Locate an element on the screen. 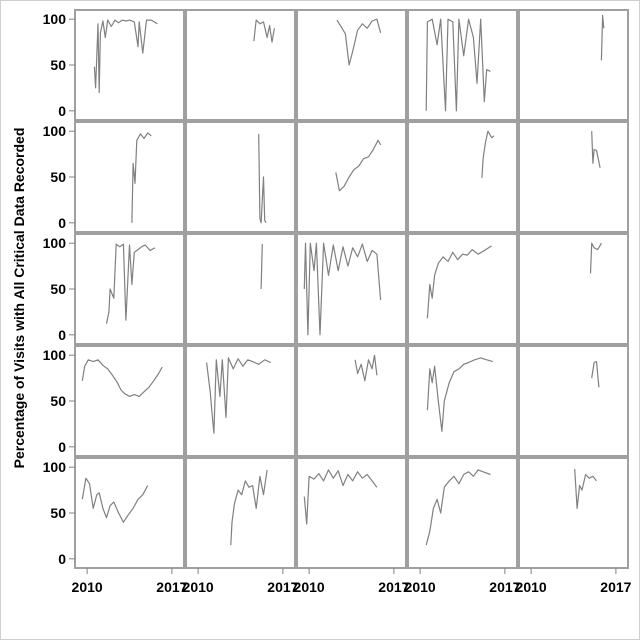 The height and width of the screenshot is (640, 640). panel-r1-c2 is located at coordinates (240, 65).